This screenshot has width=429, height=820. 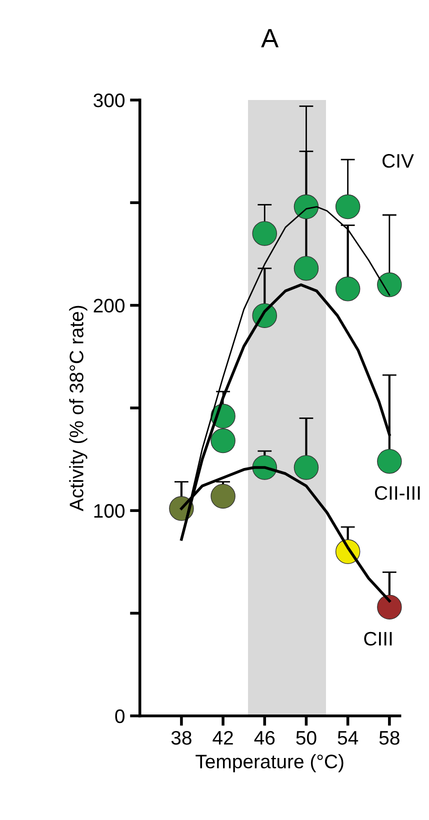 What do you see at coordinates (397, 493) in the screenshot?
I see `series-label: CII-III` at bounding box center [397, 493].